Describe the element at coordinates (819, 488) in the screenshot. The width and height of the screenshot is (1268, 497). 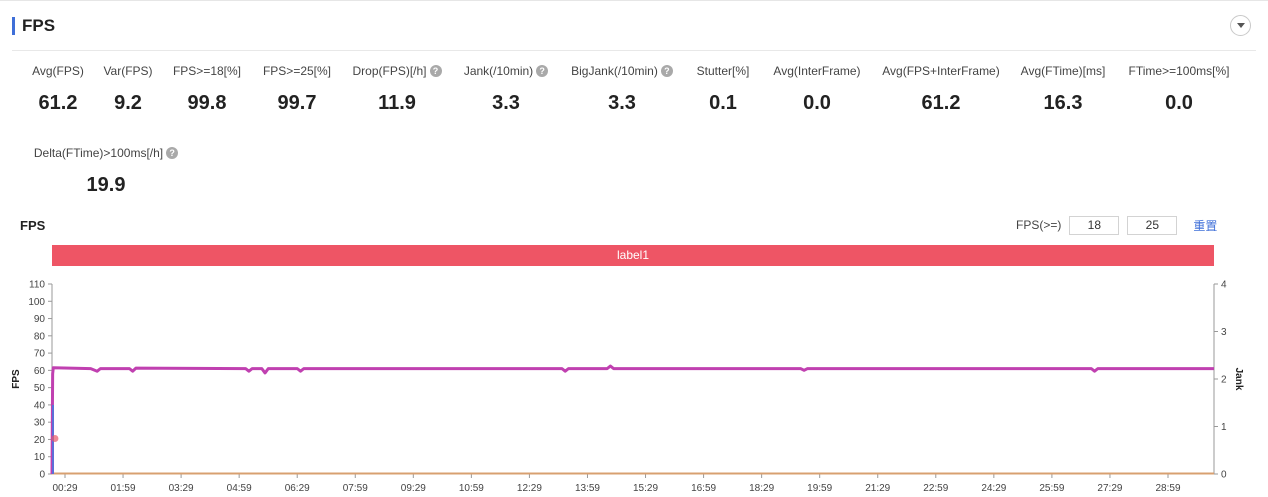
I see `x-tick-label: 19:59` at that location.